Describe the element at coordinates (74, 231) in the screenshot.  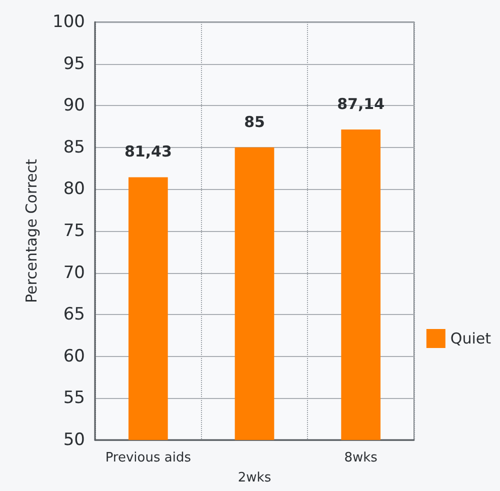
I see `y-tick-label: 75` at that location.